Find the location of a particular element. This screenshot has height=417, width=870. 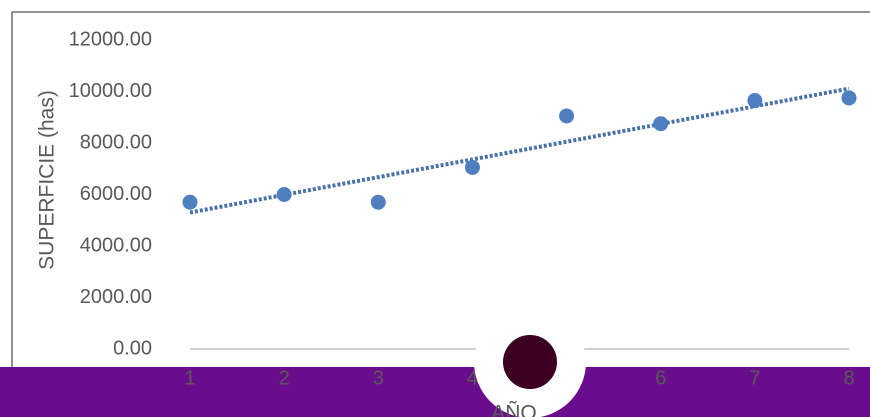

x-tick-label: 1 is located at coordinates (189, 378).